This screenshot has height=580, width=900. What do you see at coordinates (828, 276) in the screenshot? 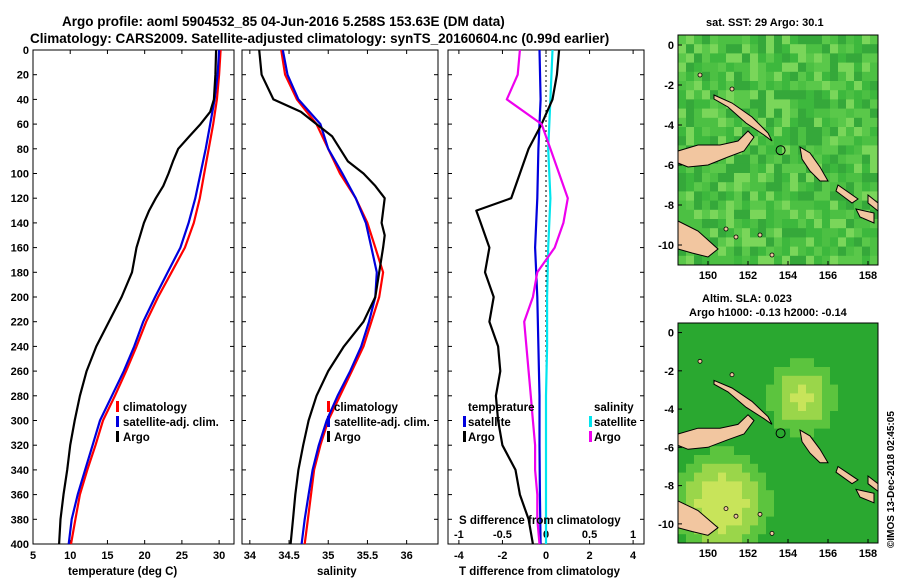
I see `x-tick-label: 156` at bounding box center [828, 276].